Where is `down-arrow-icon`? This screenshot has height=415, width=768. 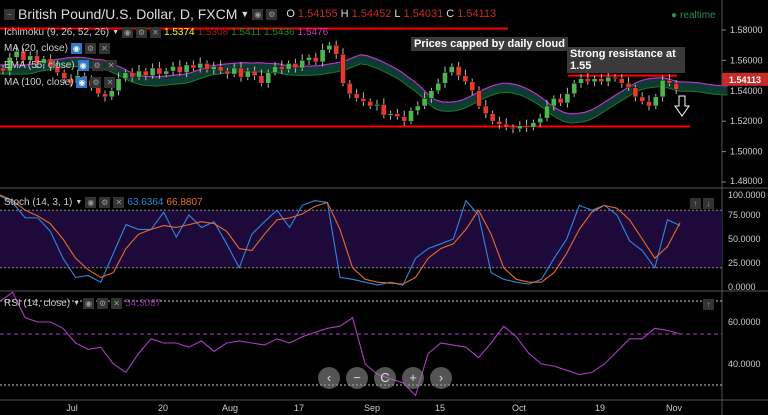 down-arrow-icon is located at coordinates (682, 106).